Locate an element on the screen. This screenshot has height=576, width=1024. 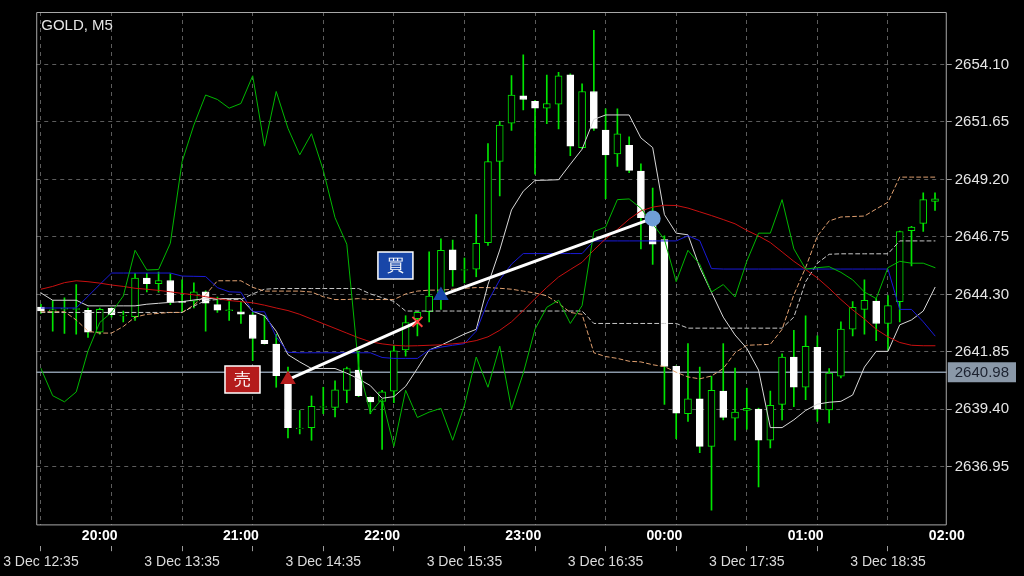
annotation: 売 is located at coordinates (242, 380).